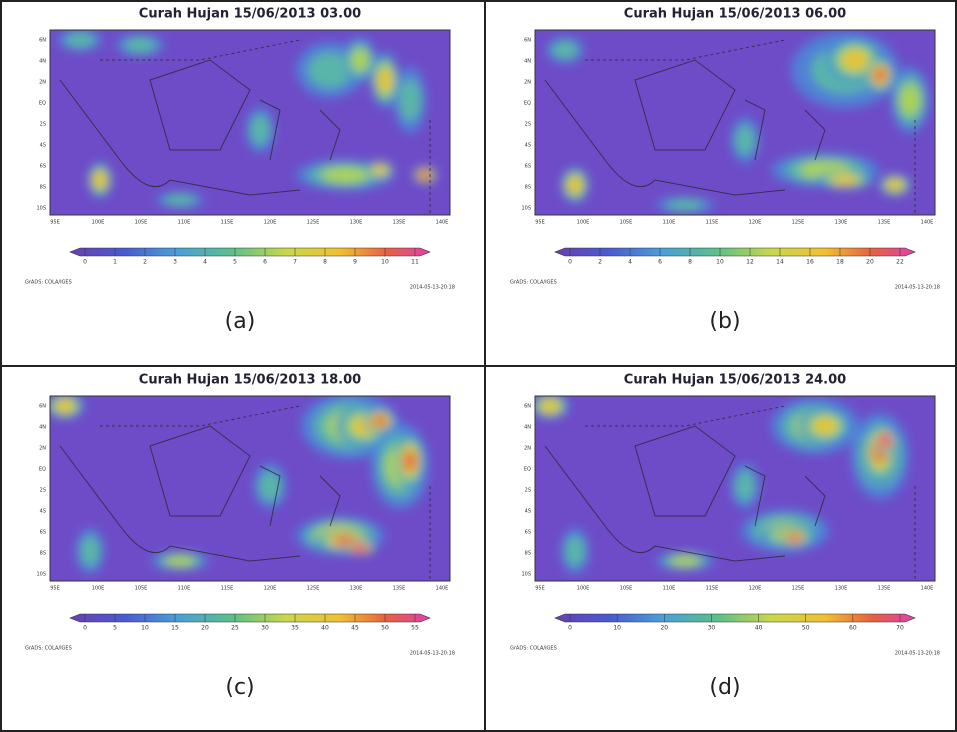  What do you see at coordinates (735, 14) in the screenshot?
I see `map-title: Curah Hujan 15/06/2013 06.00` at bounding box center [735, 14].